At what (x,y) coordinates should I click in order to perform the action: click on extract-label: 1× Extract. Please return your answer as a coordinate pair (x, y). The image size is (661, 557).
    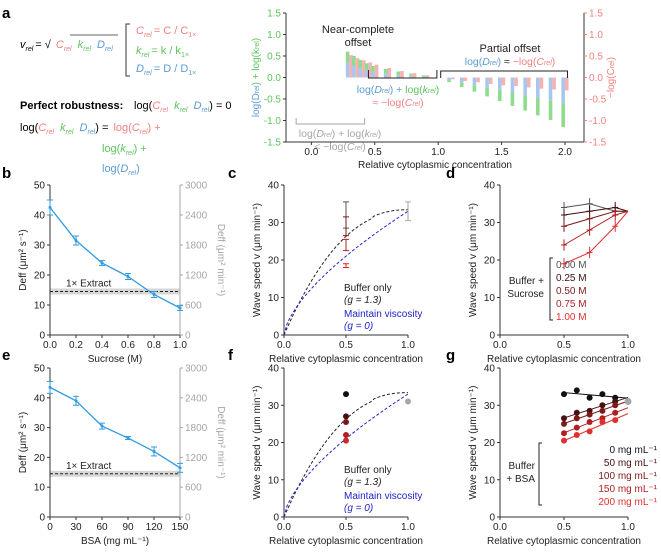
    Looking at the image, I should click on (89, 284).